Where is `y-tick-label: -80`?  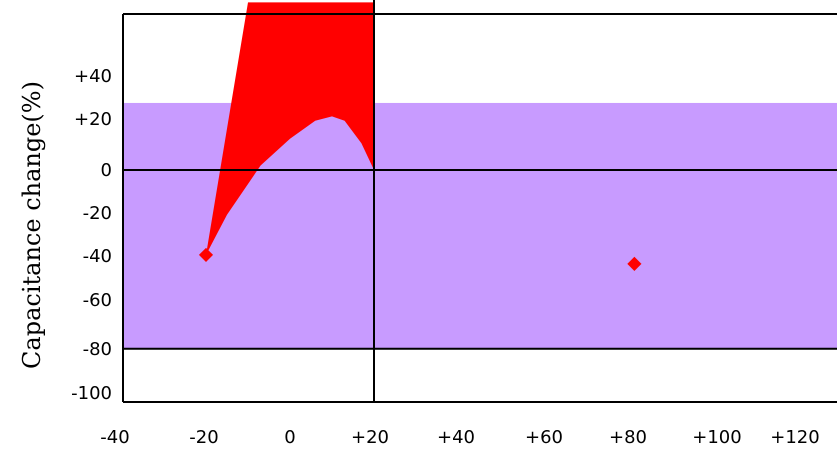
y-tick-label: -80 is located at coordinates (97, 349).